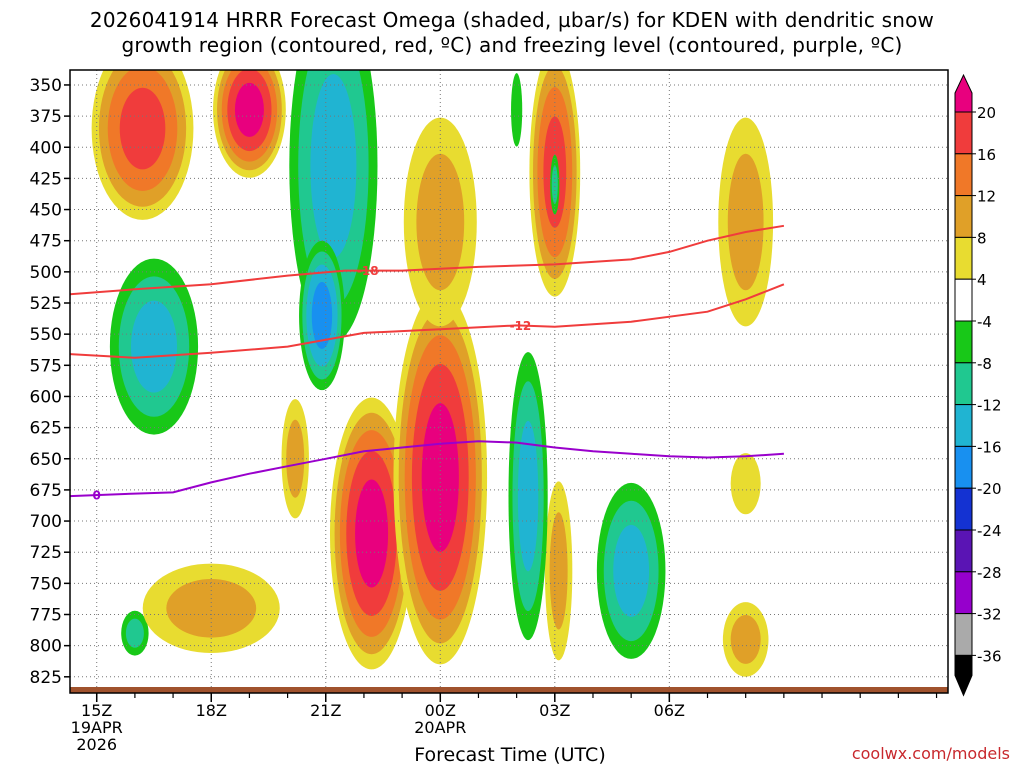 This screenshot has height=768, width=1024. What do you see at coordinates (97, 727) in the screenshot?
I see `x-tick-label-0-1: 19APR` at bounding box center [97, 727].